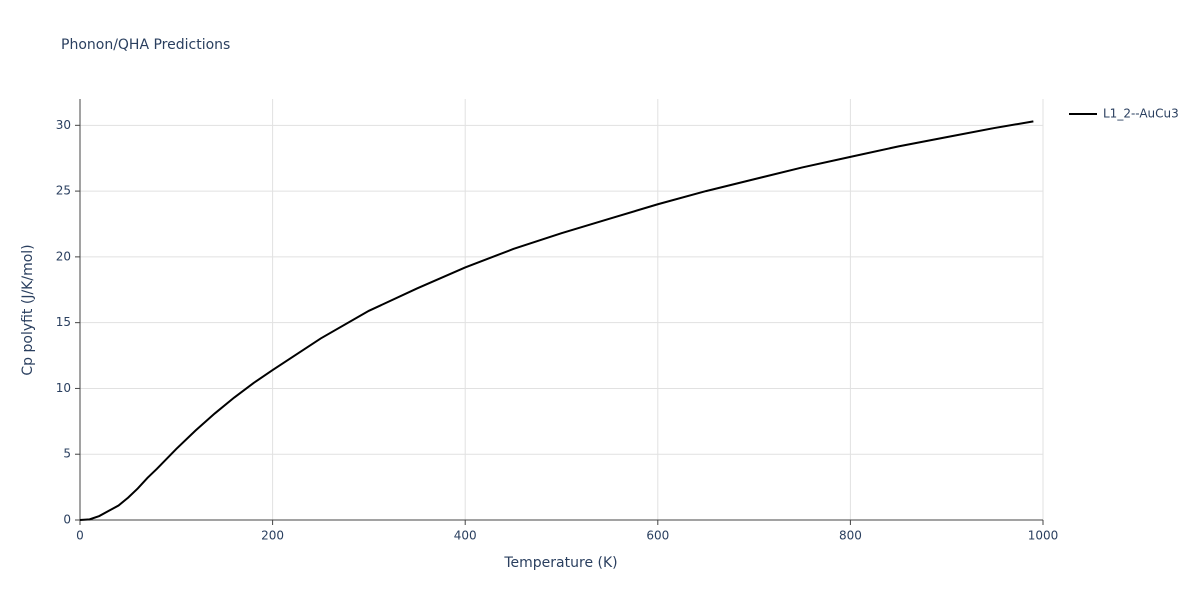 This screenshot has height=600, width=1200. What do you see at coordinates (63, 388) in the screenshot?
I see `y-tick-label: 10` at bounding box center [63, 388].